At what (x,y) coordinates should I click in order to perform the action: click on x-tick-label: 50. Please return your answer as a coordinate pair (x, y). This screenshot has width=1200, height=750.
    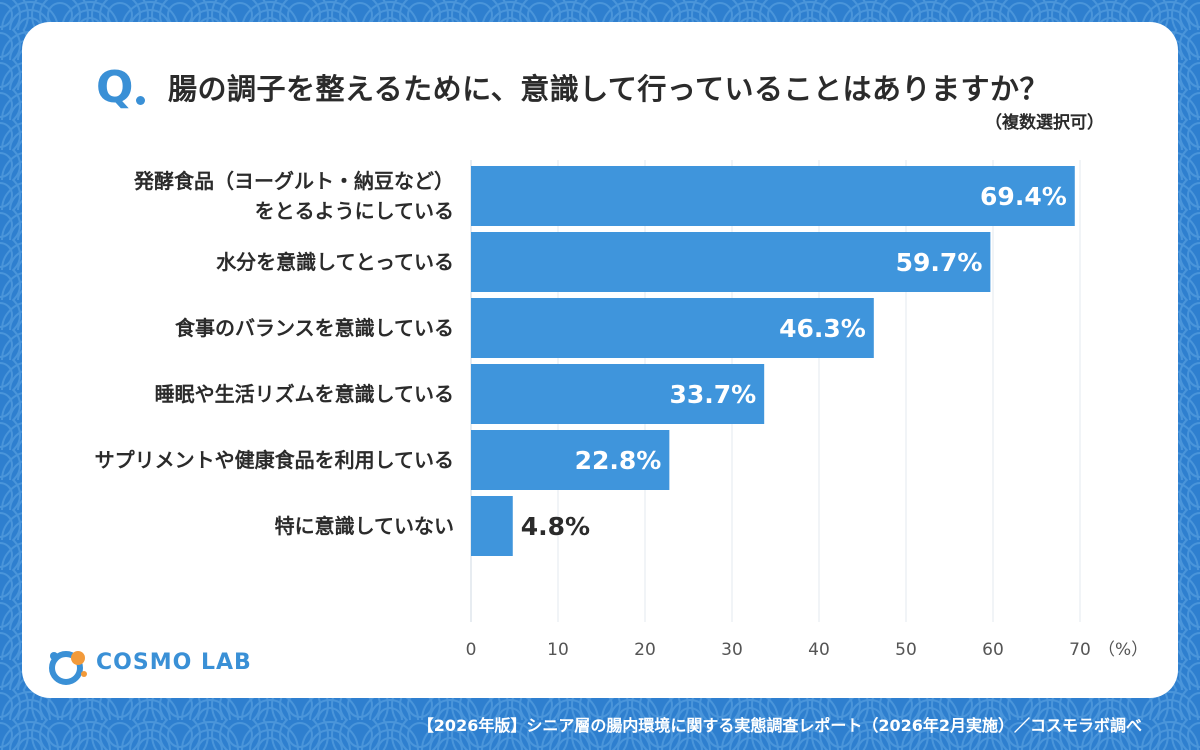
    Looking at the image, I should click on (906, 650).